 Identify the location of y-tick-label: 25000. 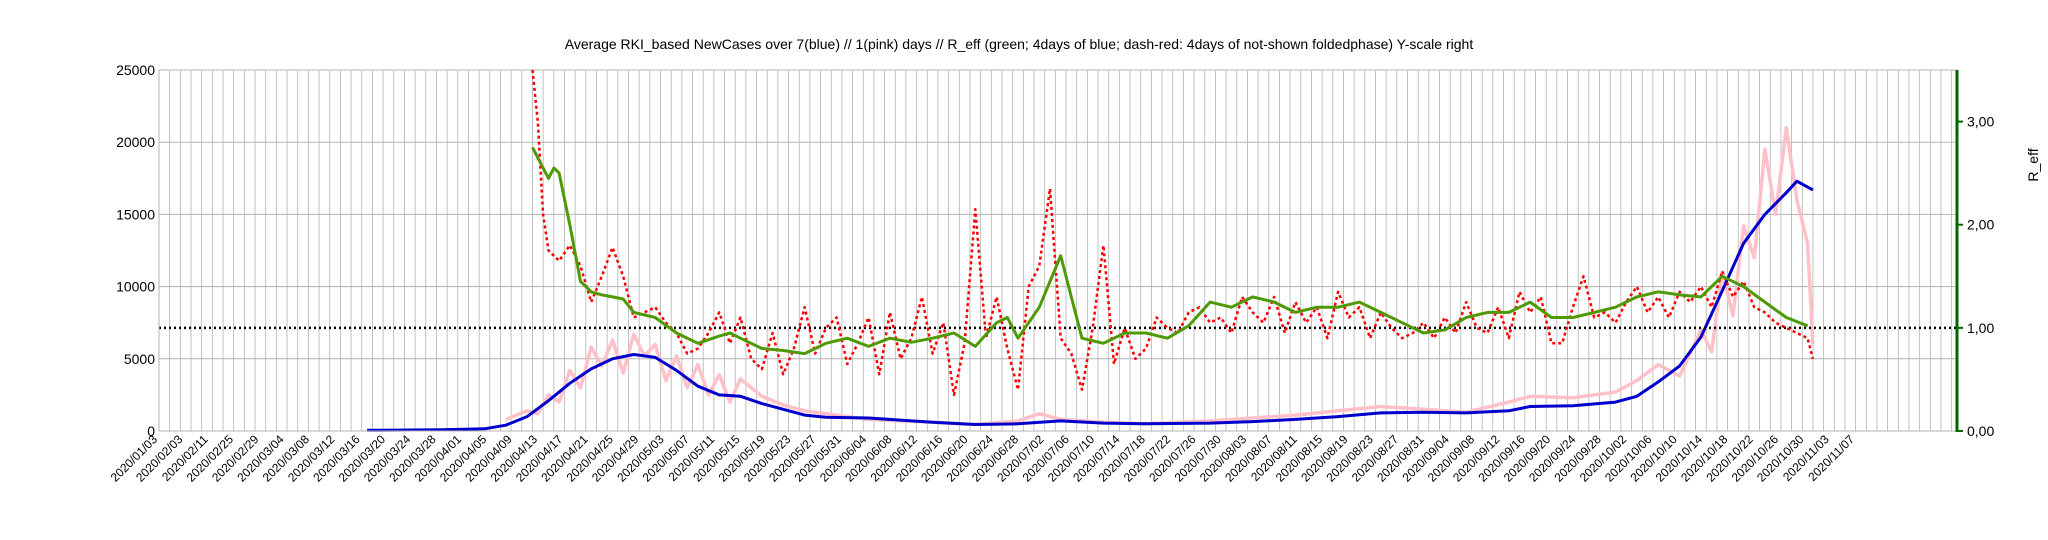
(135, 70).